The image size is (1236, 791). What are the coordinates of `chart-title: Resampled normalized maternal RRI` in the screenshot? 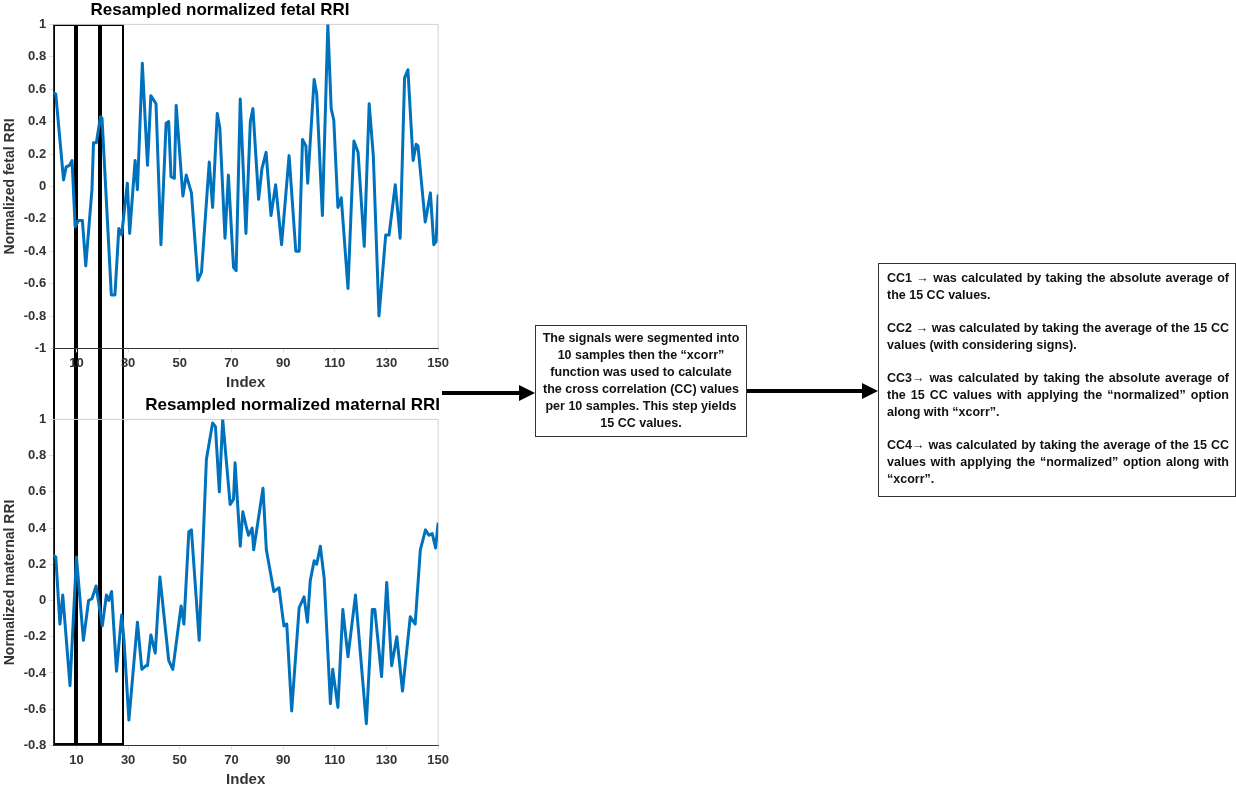 It's located at (292, 404).